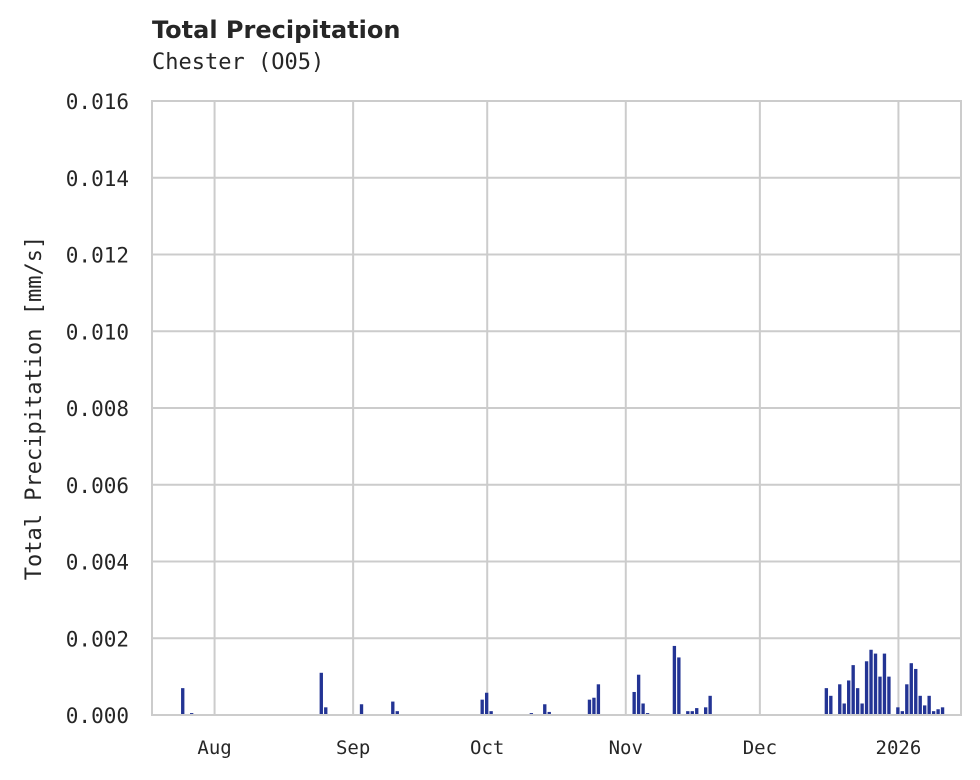 This screenshot has width=980, height=780. I want to click on y-tick-label: 0.008, so click(97, 409).